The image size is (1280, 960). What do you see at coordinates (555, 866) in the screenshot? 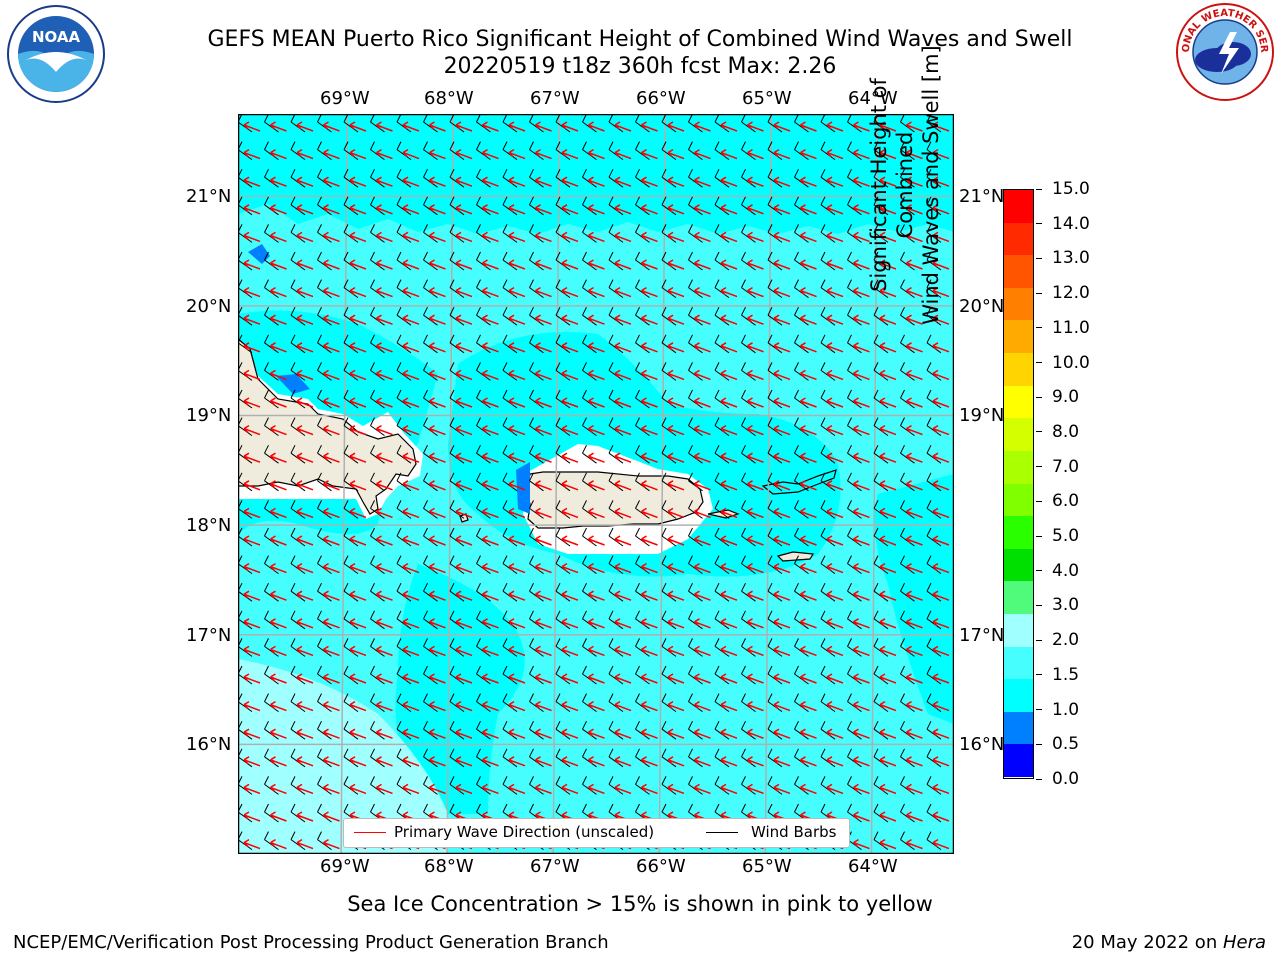
I see `lon-label-bottom: 67°W` at bounding box center [555, 866].